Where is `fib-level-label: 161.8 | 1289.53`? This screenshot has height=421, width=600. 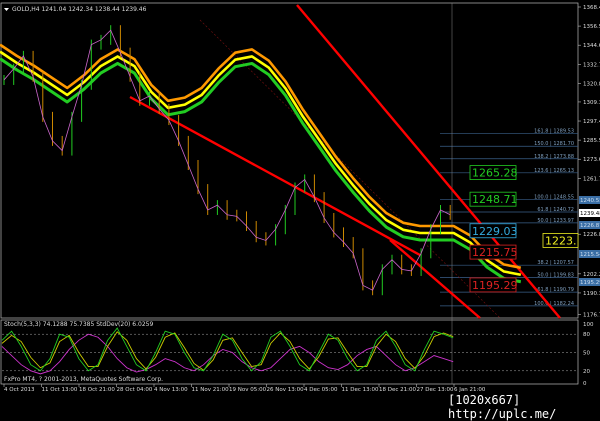 fib-level-label: 161.8 | 1289.53 is located at coordinates (554, 132).